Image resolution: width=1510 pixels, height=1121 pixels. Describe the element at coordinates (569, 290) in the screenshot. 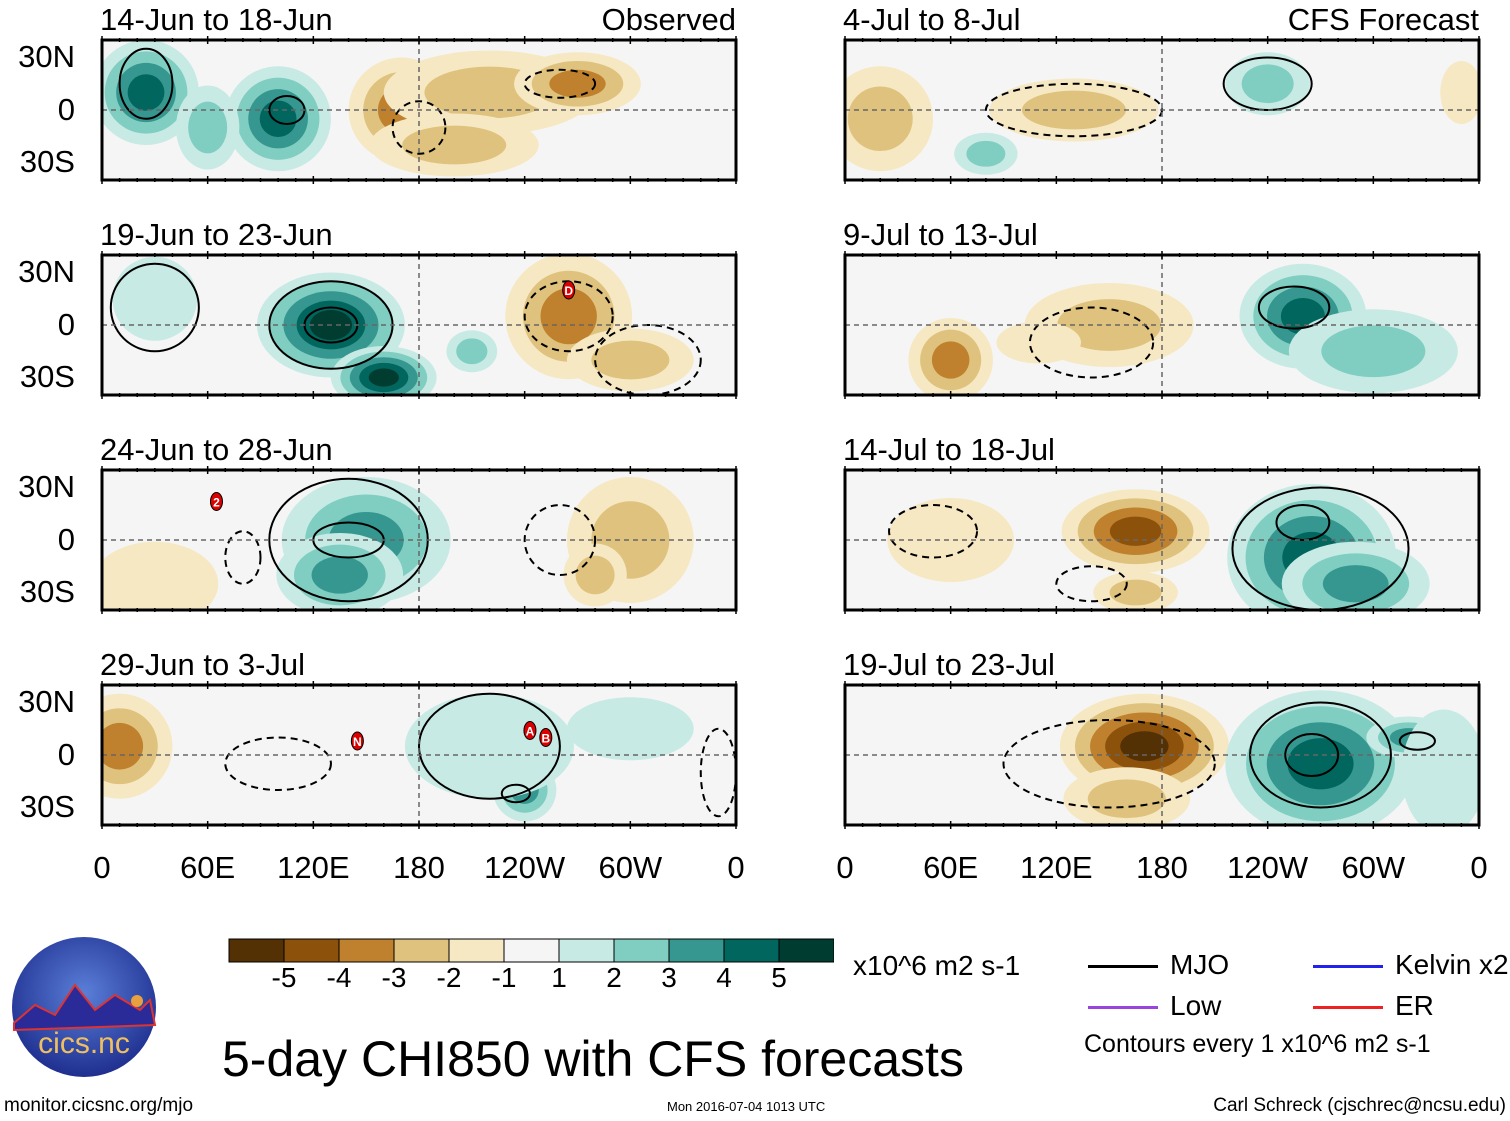

I see `storm-marker: D` at that location.